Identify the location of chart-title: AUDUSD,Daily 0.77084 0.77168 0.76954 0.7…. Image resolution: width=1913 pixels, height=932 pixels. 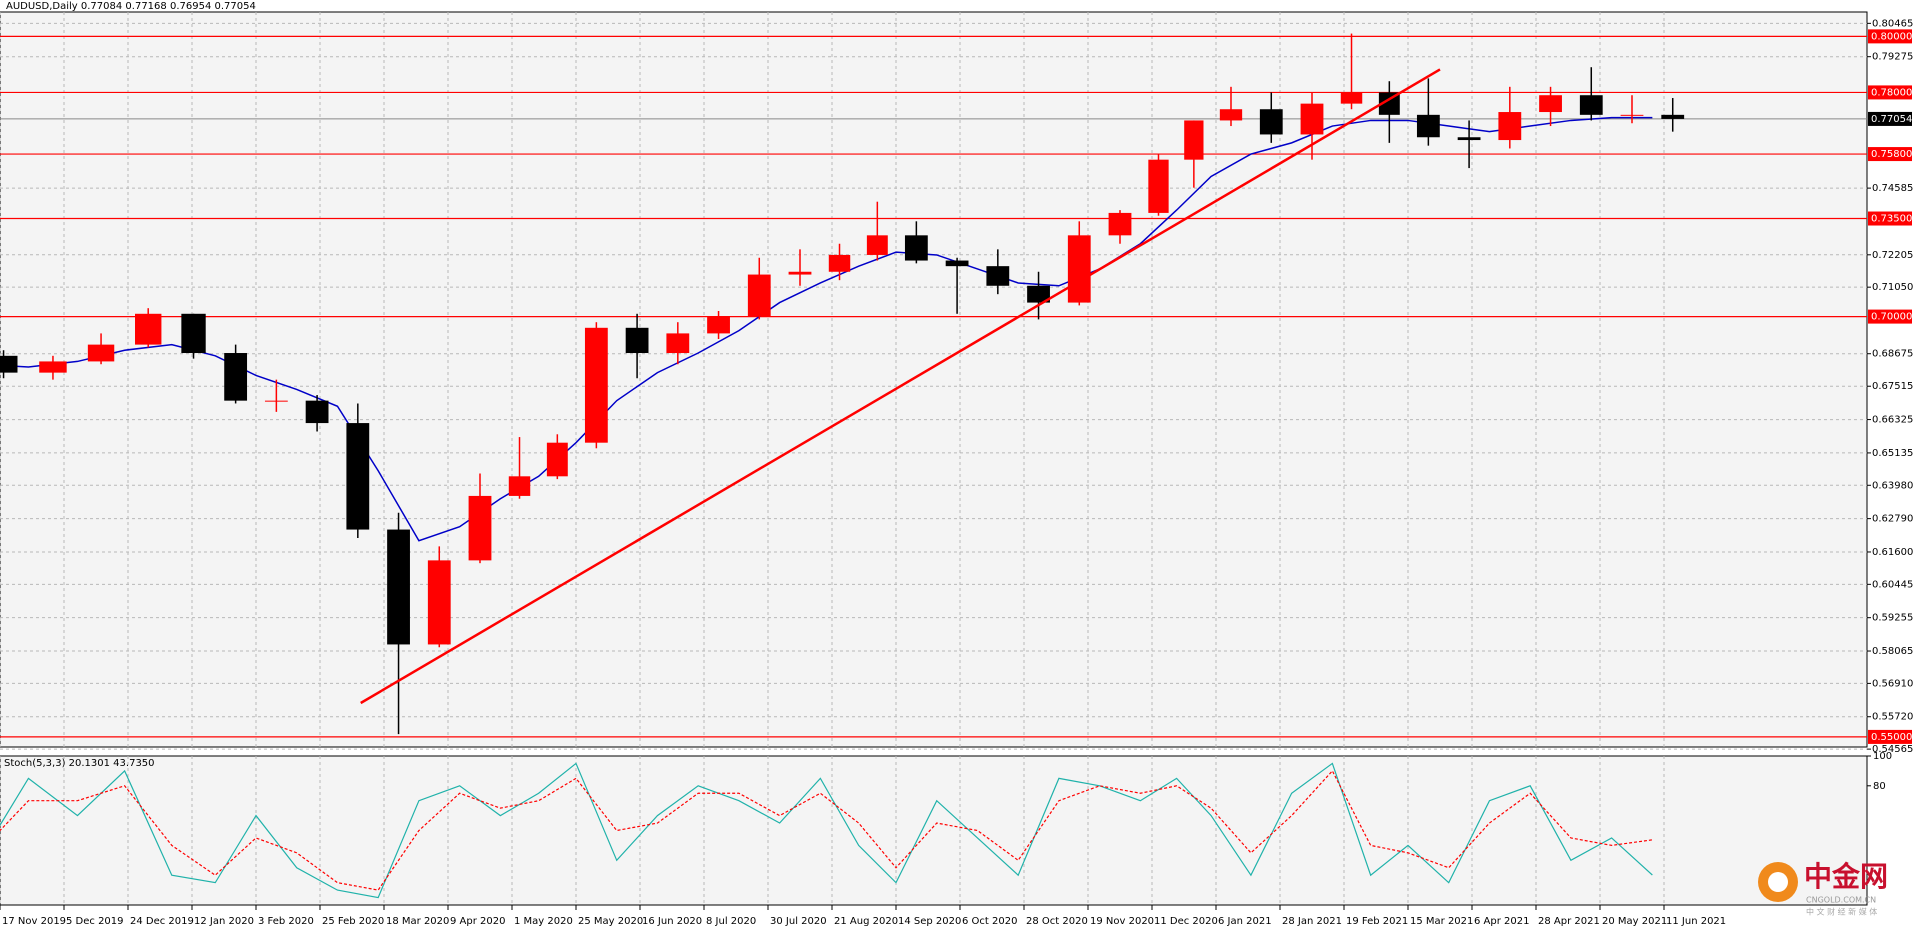
(131, 6).